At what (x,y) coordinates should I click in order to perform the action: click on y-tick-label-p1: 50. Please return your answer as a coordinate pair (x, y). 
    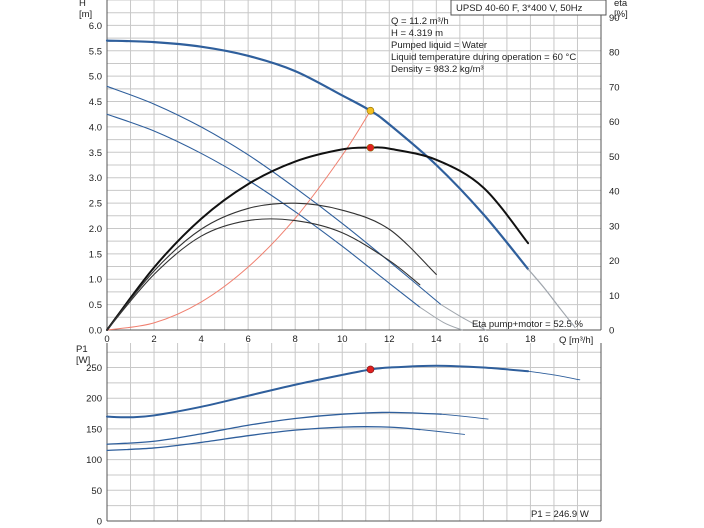
    Looking at the image, I should click on (96, 491).